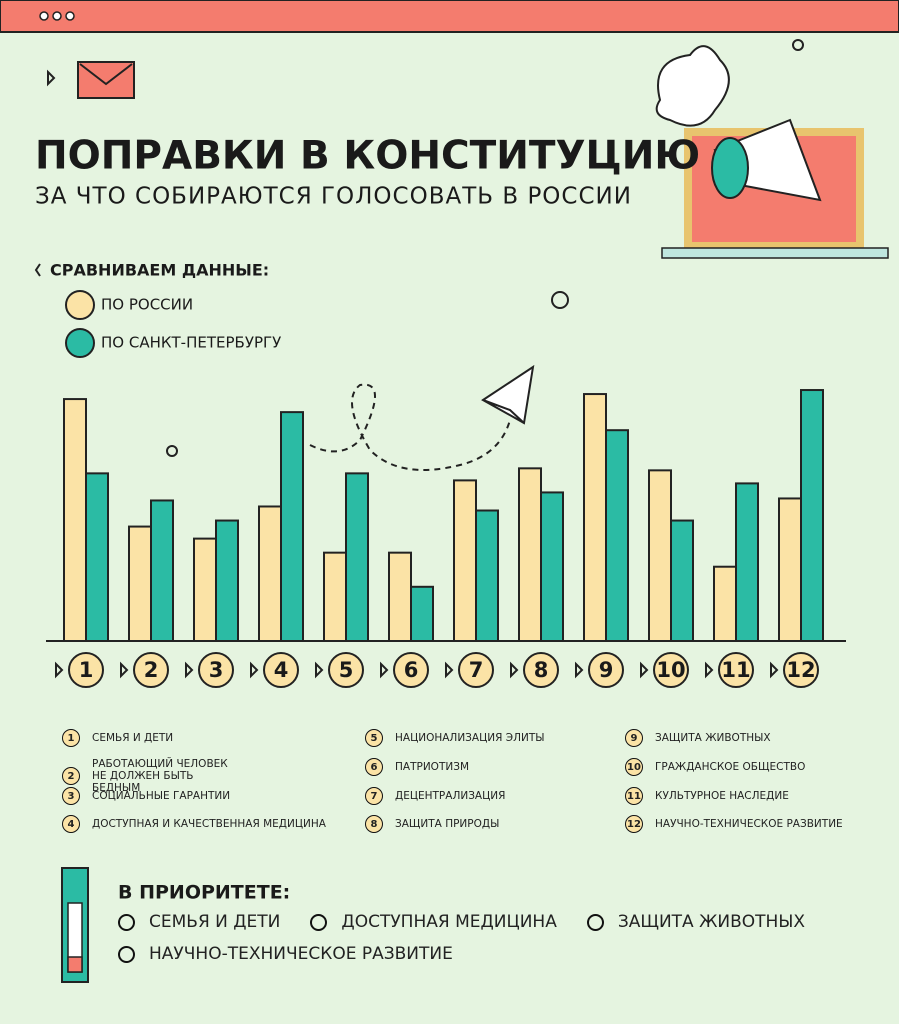 The height and width of the screenshot is (1024, 899). Describe the element at coordinates (191, 343) in the screenshot. I see `legend-label: ПО САНКТ-ПЕТЕРБУРГУ` at that location.